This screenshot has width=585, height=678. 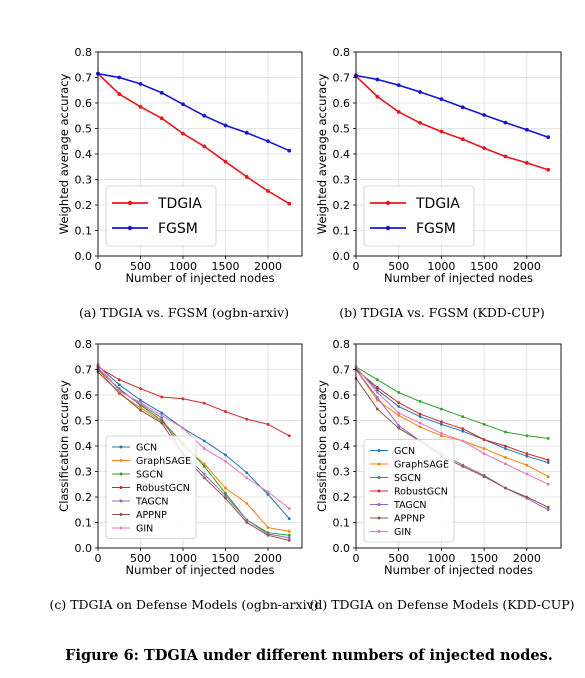 I want to click on x-axis-label: Number of injected nodes, so click(x=200, y=278).